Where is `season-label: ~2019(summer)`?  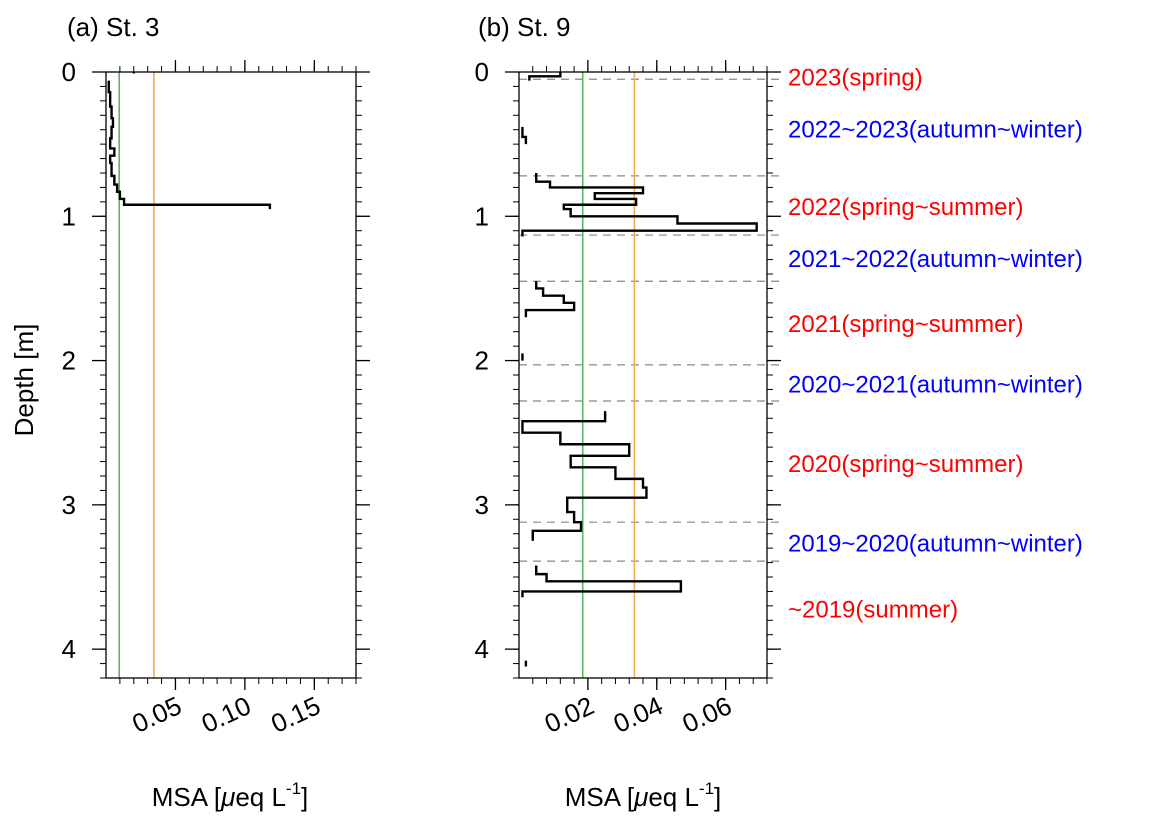
season-label: ~2019(summer) is located at coordinates (873, 610).